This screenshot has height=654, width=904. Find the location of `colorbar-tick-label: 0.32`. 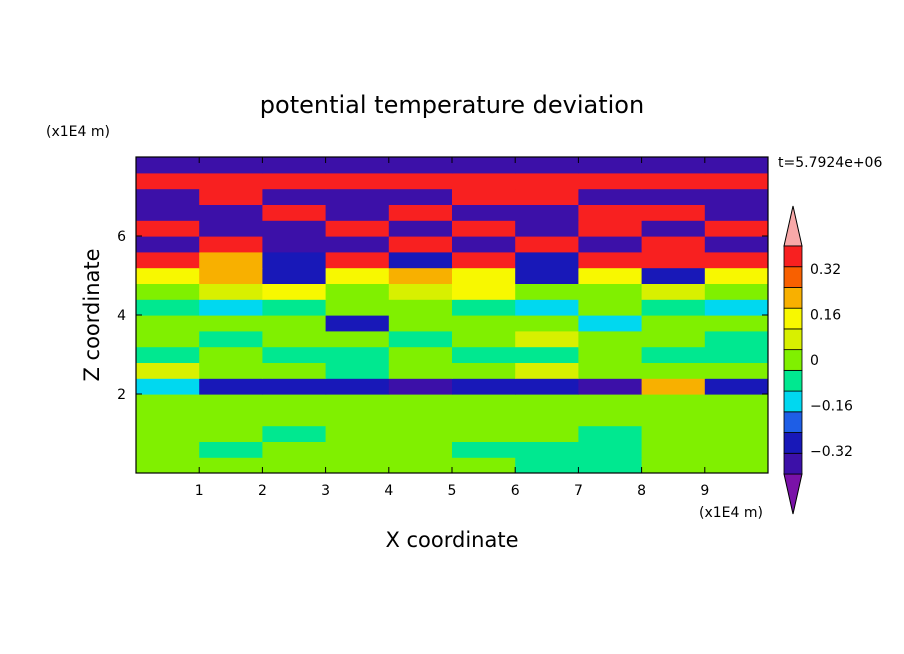

colorbar-tick-label: 0.32 is located at coordinates (825, 270).